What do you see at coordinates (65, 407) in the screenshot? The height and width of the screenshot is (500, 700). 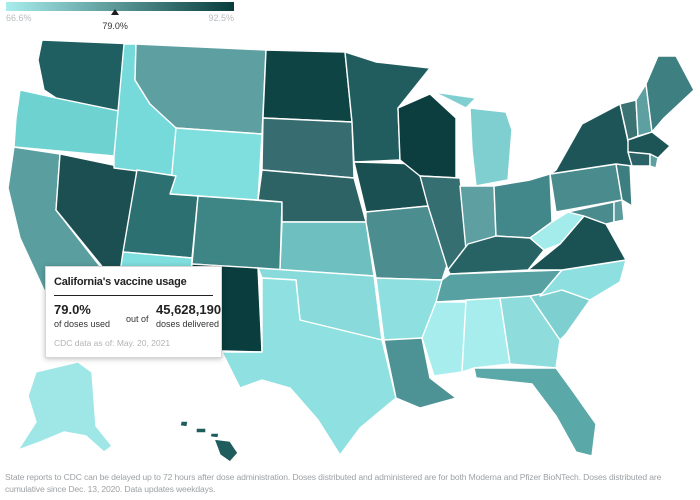 I see `state-ak` at bounding box center [65, 407].